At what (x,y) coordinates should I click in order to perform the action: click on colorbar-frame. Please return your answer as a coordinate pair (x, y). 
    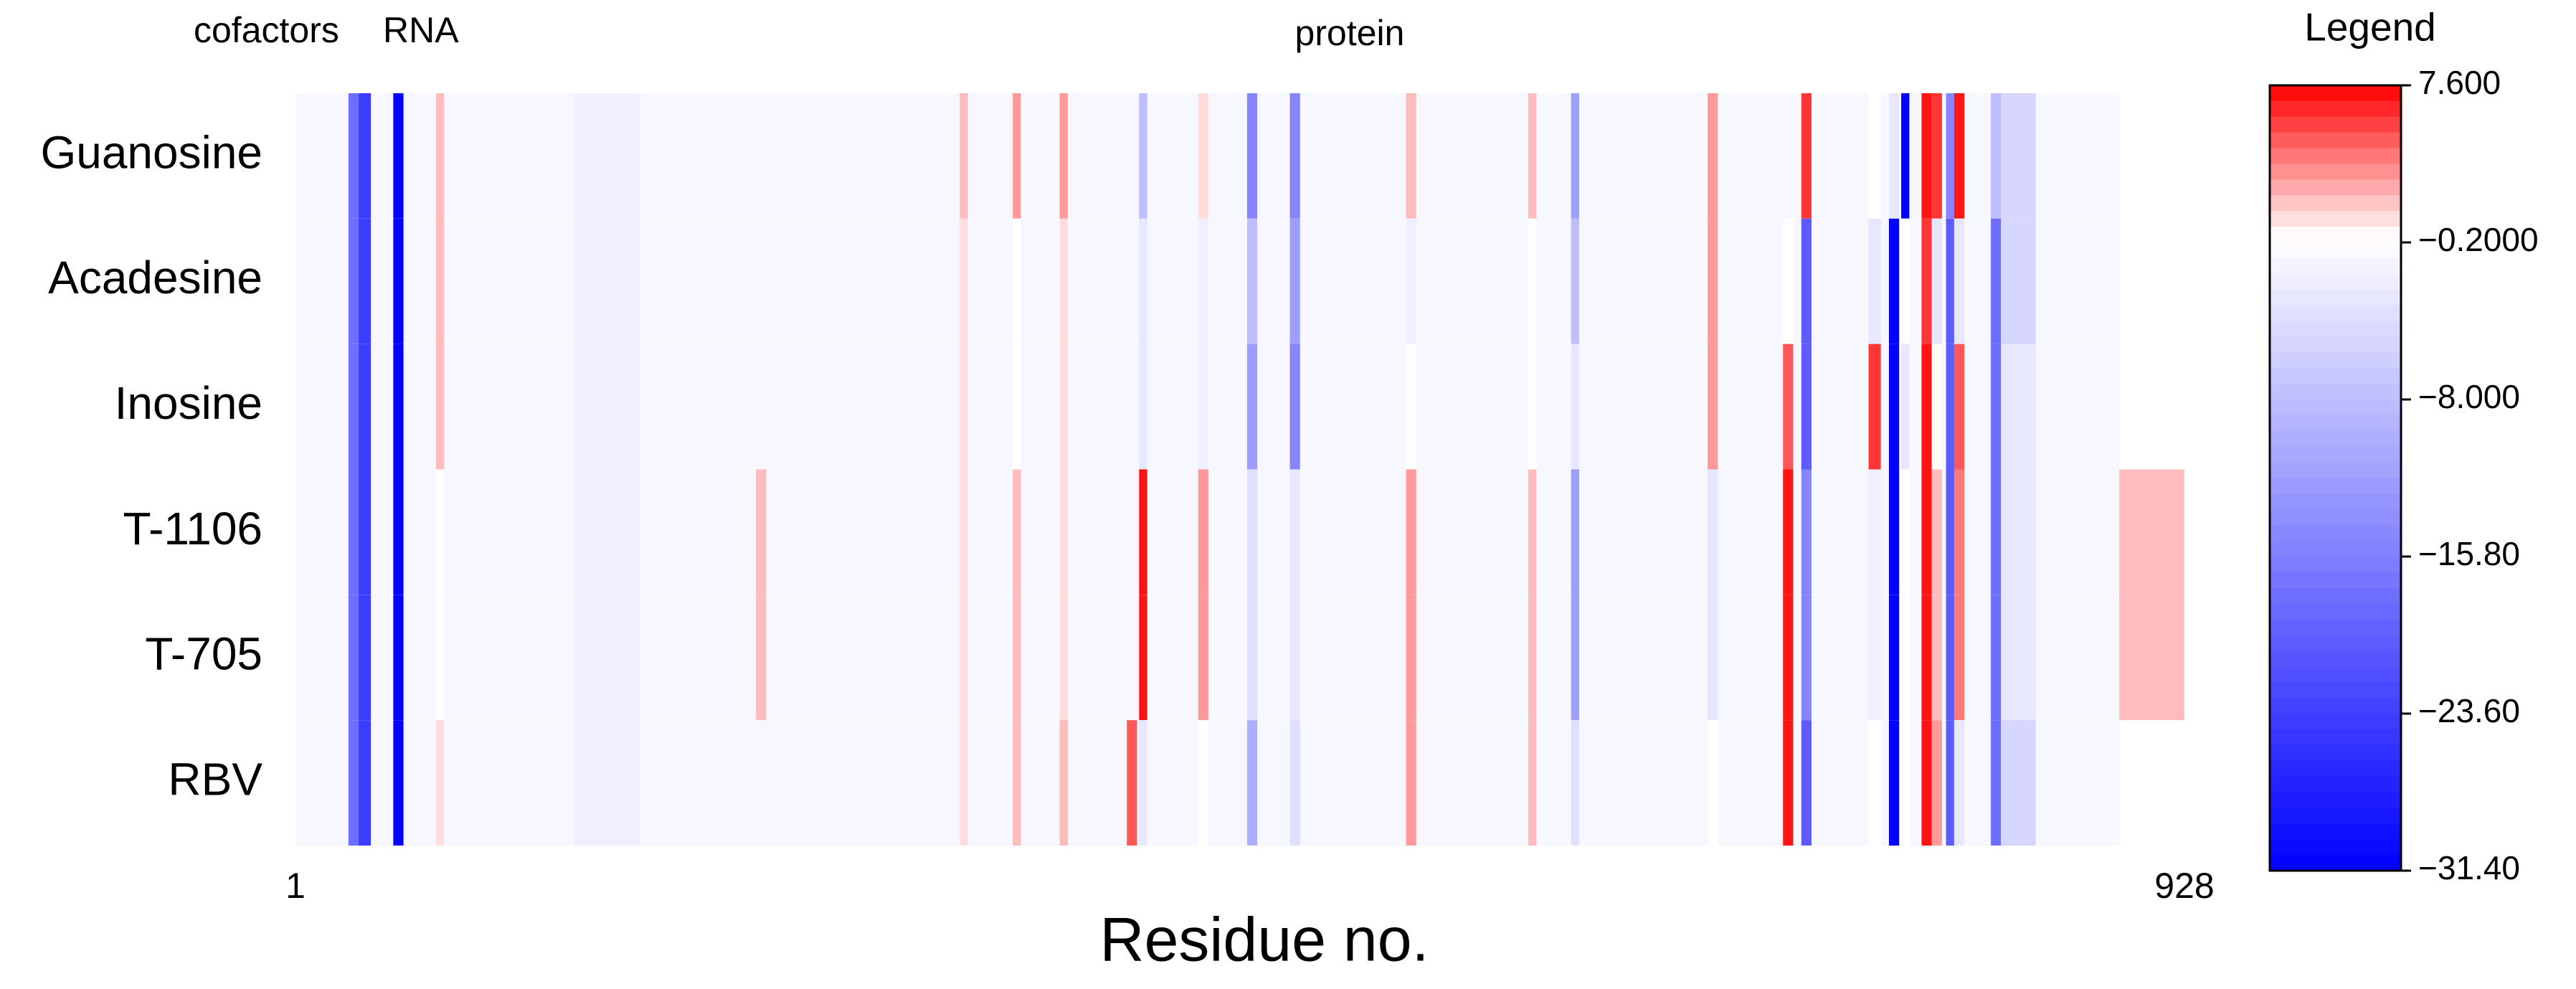
    Looking at the image, I should click on (2335, 478).